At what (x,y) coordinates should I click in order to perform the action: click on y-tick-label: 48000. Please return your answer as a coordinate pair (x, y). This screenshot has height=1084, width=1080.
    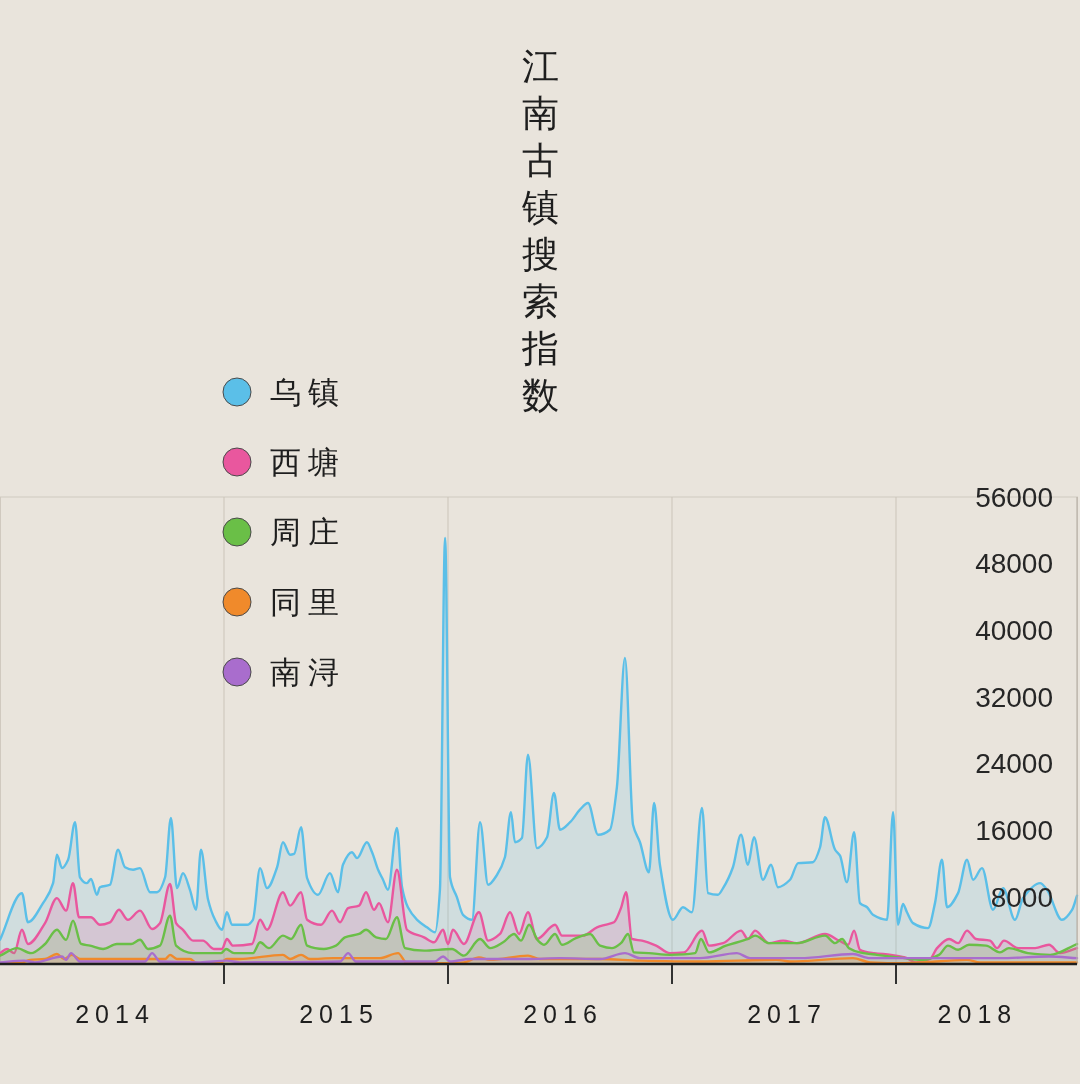
    Looking at the image, I should click on (1014, 564).